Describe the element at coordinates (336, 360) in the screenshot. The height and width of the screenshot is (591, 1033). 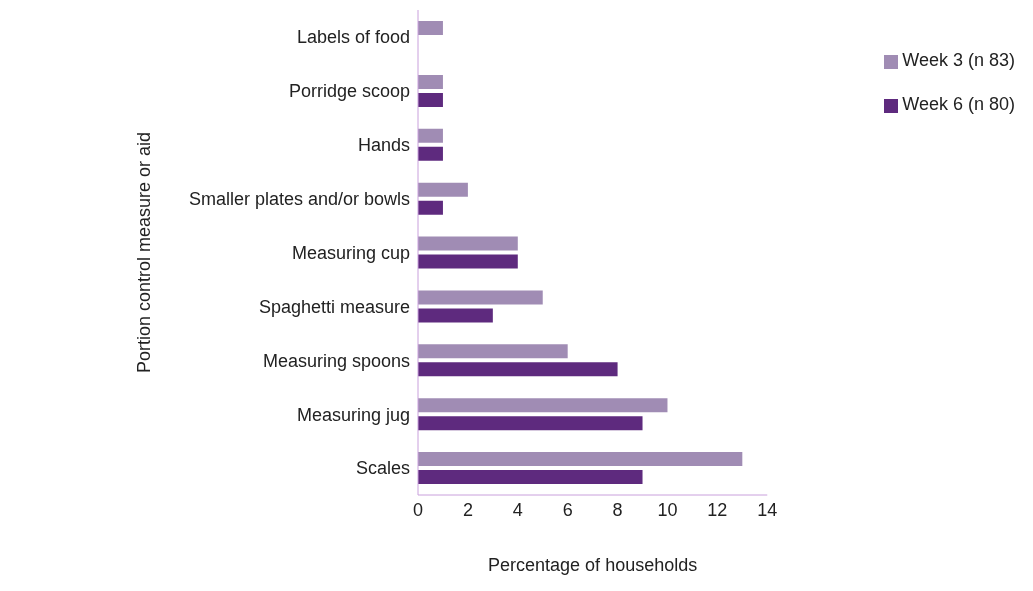
I see `y-tick-label: Measuring spoons` at that location.